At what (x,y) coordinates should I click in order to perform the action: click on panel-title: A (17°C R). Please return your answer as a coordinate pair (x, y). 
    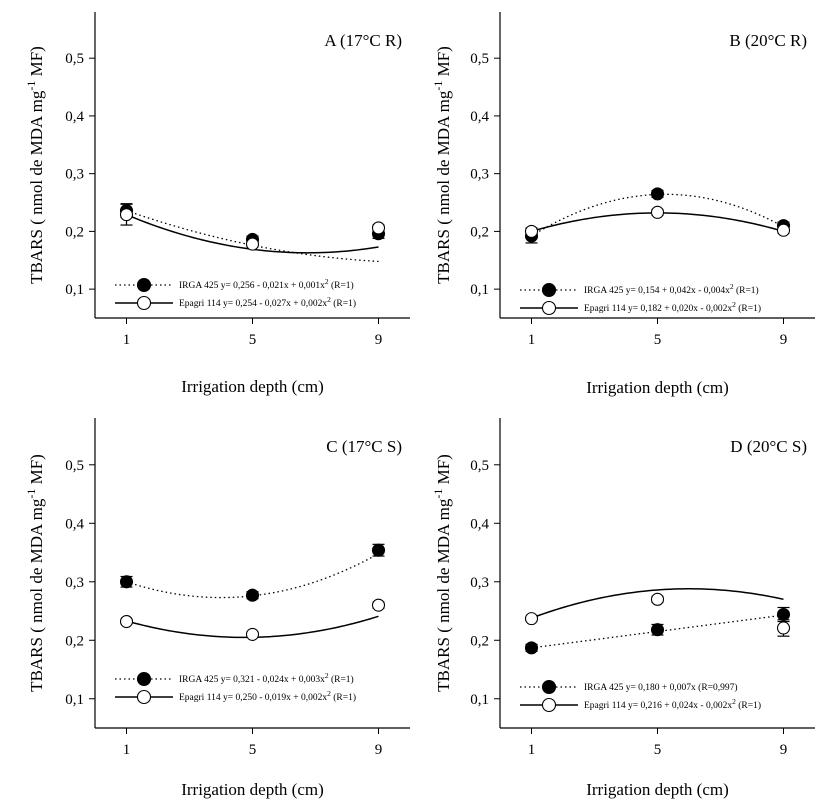
    Looking at the image, I should click on (363, 40).